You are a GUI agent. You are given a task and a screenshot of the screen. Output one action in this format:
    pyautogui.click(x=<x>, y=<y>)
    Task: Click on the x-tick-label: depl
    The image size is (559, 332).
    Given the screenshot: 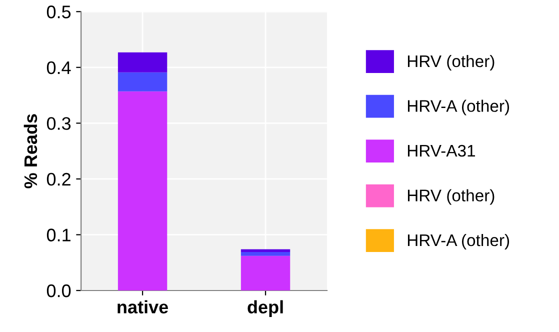 What is the action you would take?
    pyautogui.click(x=265, y=309)
    